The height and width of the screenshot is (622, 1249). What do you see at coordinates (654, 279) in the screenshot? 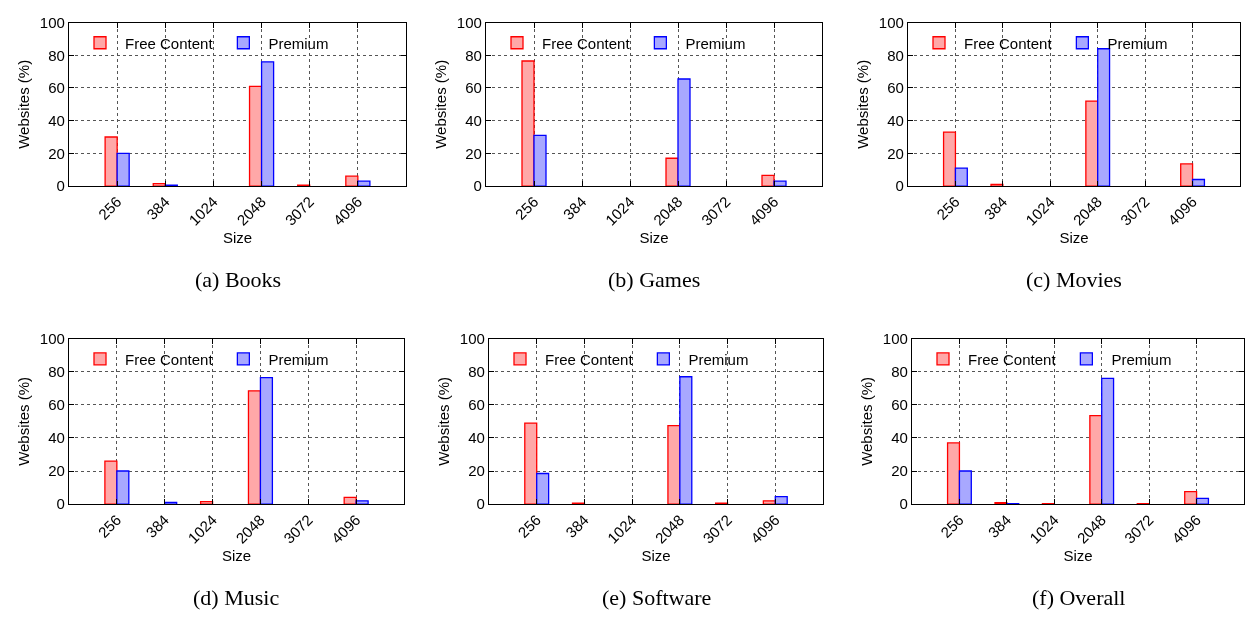
I see `text: (b) Games` at bounding box center [654, 279].